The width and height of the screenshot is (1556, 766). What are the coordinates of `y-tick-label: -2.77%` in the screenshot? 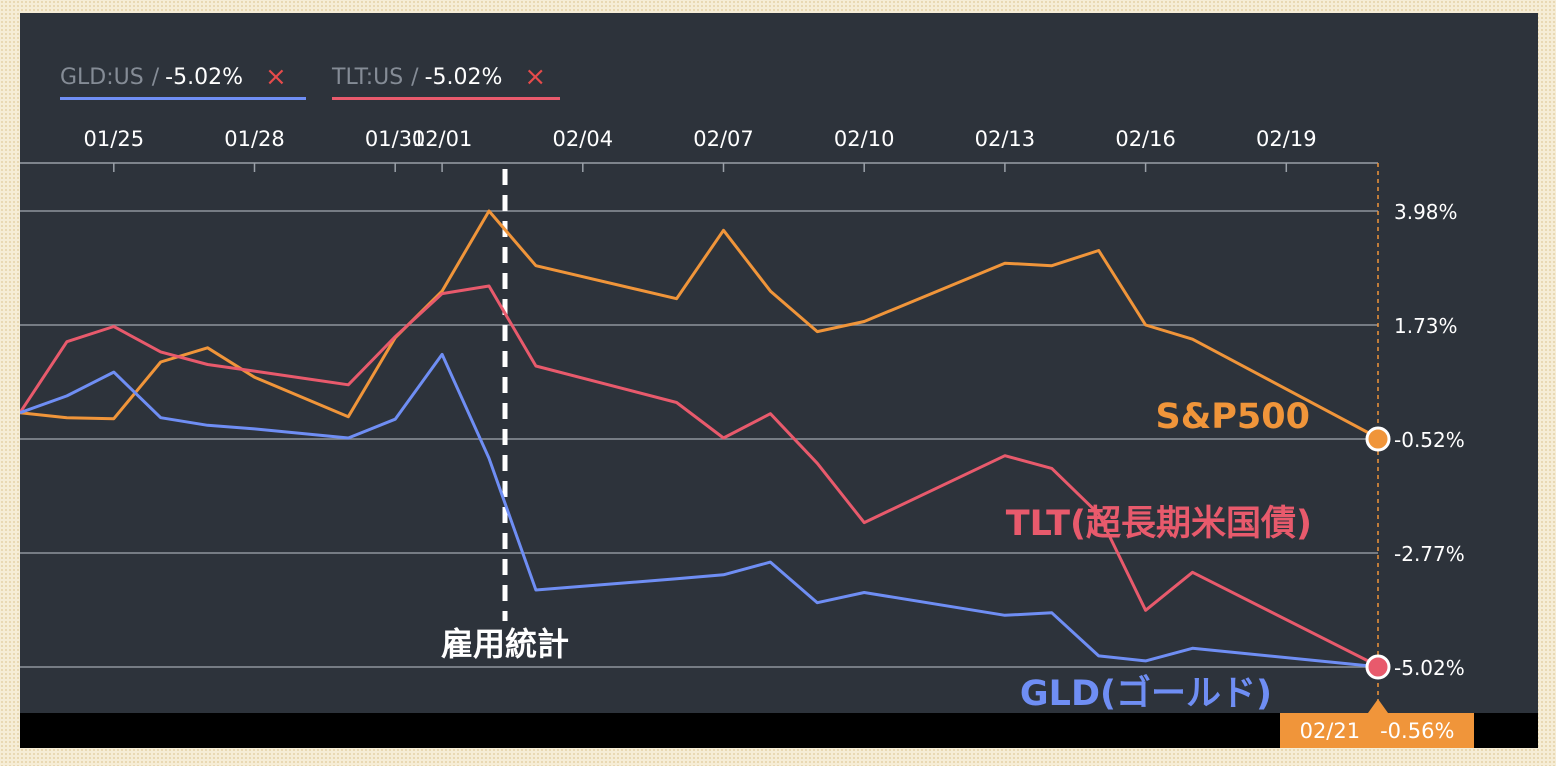 It's located at (1429, 554).